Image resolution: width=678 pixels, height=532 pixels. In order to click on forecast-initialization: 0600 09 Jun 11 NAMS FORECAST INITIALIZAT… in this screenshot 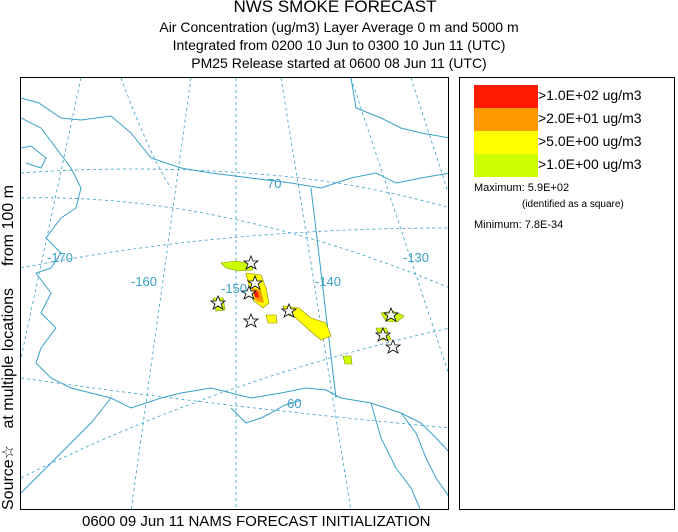, I will do `click(256, 521)`.